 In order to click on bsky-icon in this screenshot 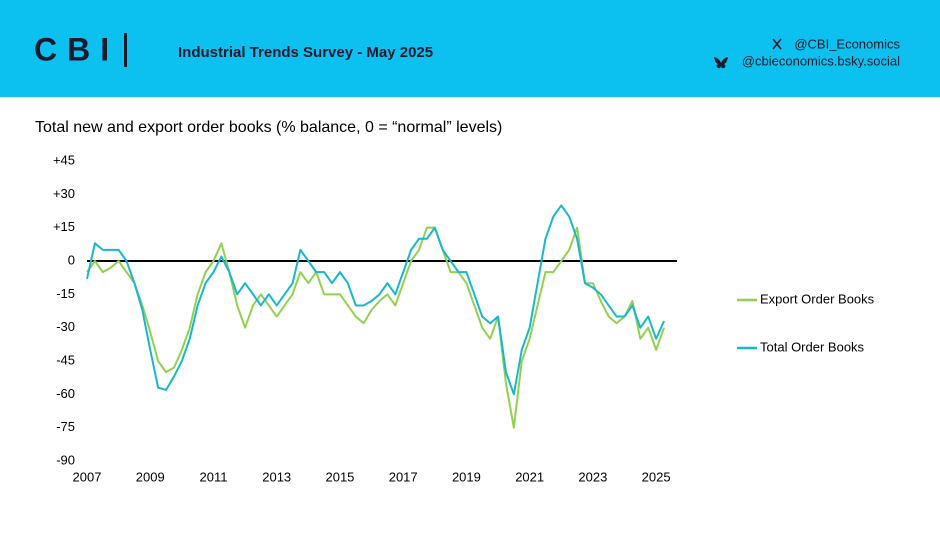, I will do `click(721, 63)`.